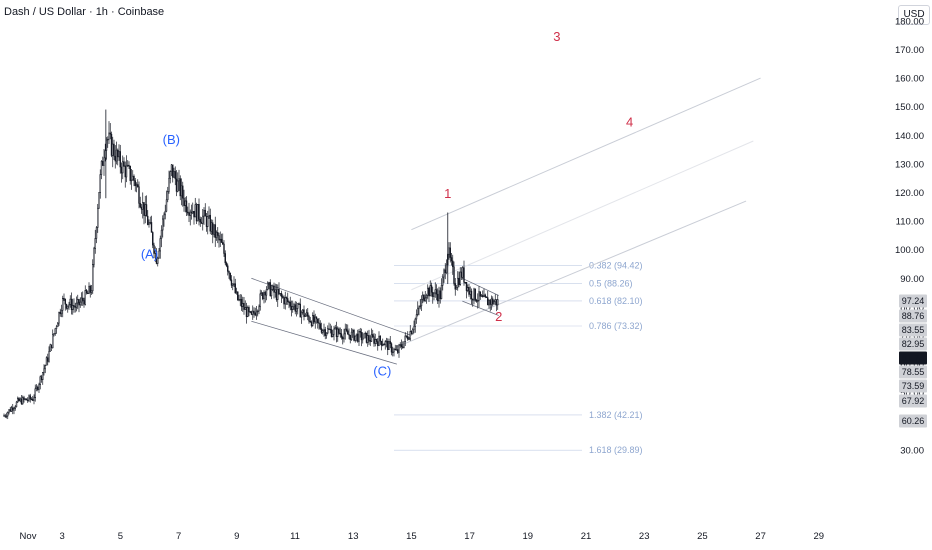  Describe the element at coordinates (616, 266) in the screenshot. I see `fib-level-label: 0.382 (94.42)` at that location.